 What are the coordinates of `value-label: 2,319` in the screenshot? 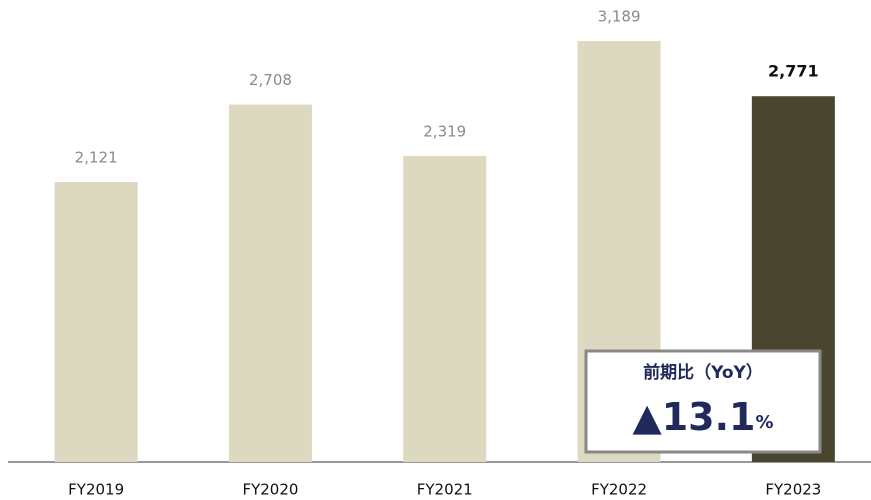 It's located at (444, 131).